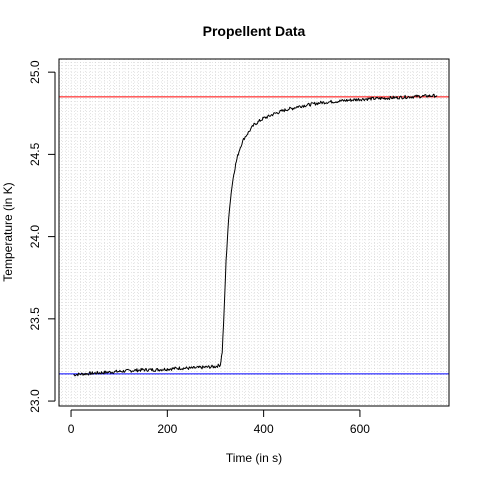 This screenshot has height=480, width=480. Describe the element at coordinates (35, 401) in the screenshot. I see `y-tick-label: 23.0` at that location.